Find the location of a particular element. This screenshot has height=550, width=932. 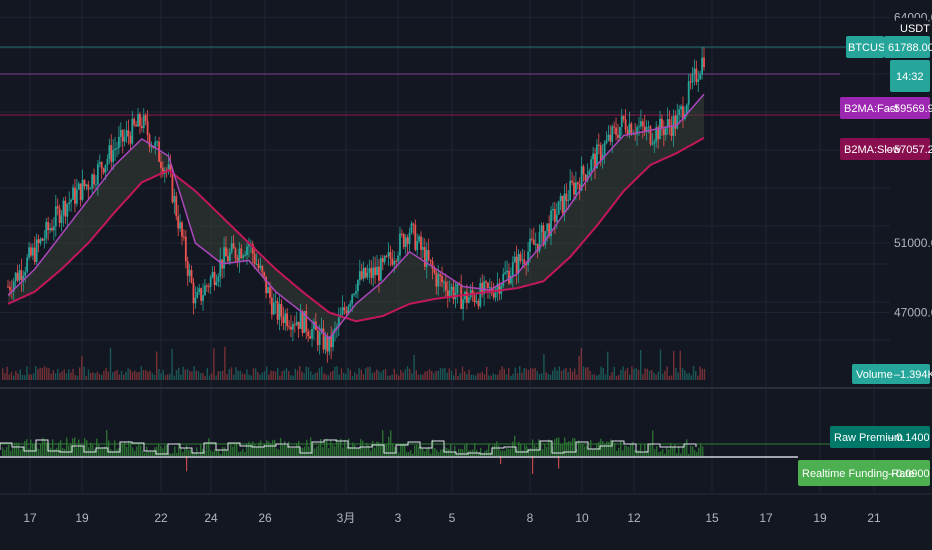

funding-rate-tag-name: Realtime Funding Rate is located at coordinates (858, 474).